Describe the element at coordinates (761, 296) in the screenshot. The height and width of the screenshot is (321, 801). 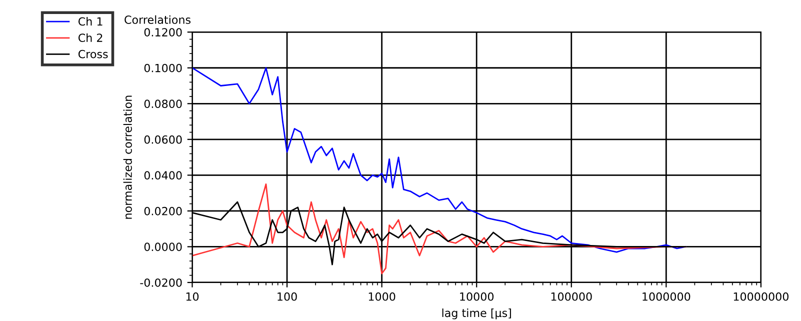
I see `x-tick-label: 10000000` at that location.